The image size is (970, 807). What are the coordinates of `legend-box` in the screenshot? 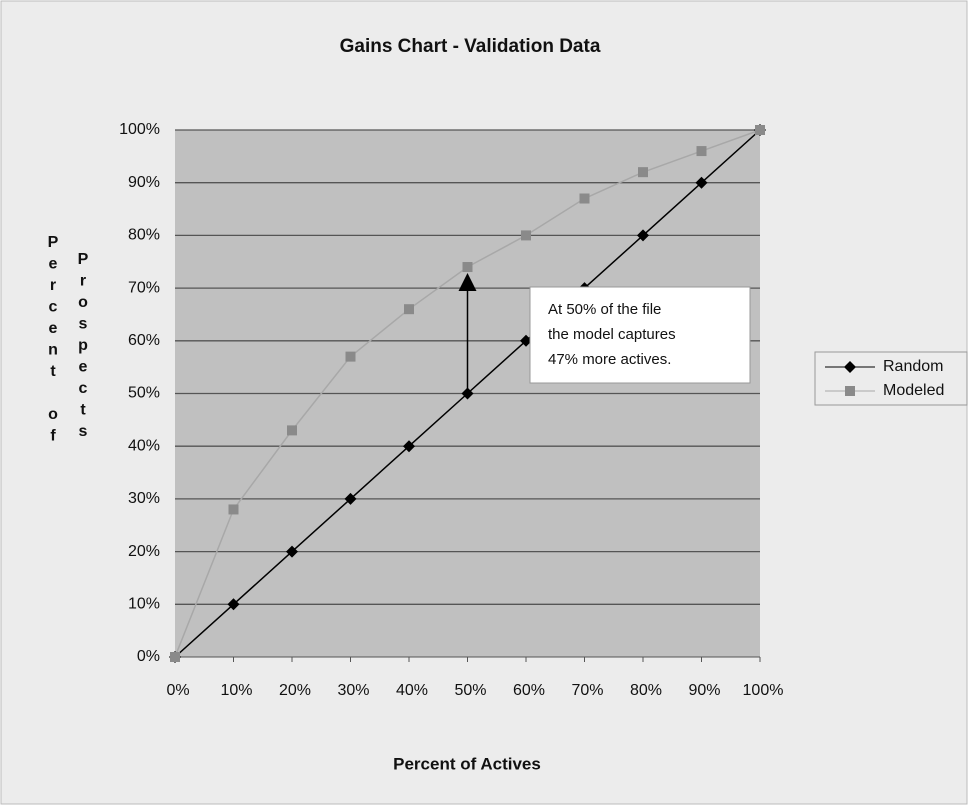 It's located at (891, 378).